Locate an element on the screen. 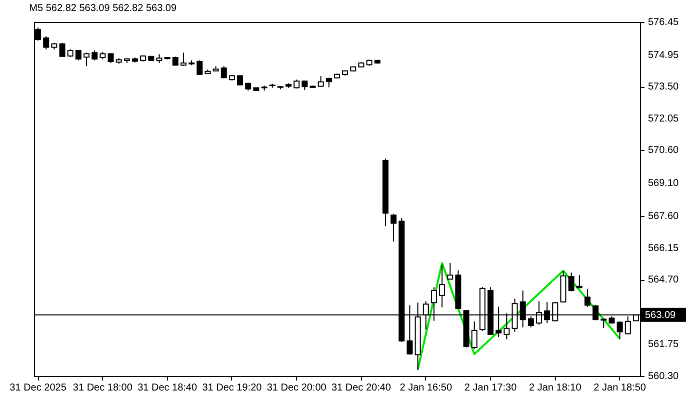 The width and height of the screenshot is (700, 400). y-tick-label: 569.10 is located at coordinates (664, 184).